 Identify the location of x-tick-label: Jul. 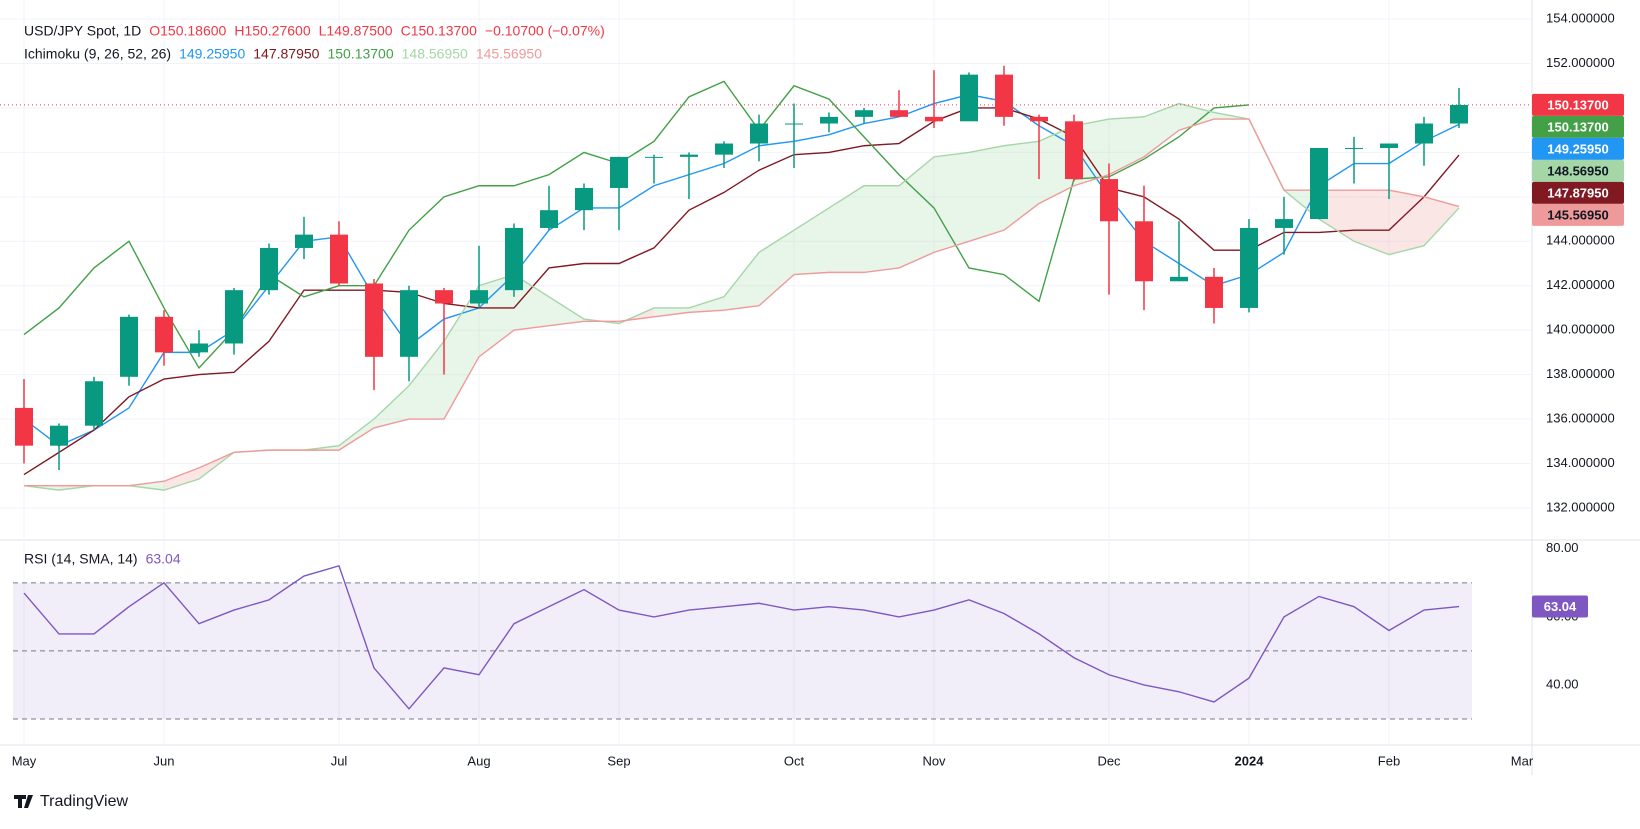
(339, 760).